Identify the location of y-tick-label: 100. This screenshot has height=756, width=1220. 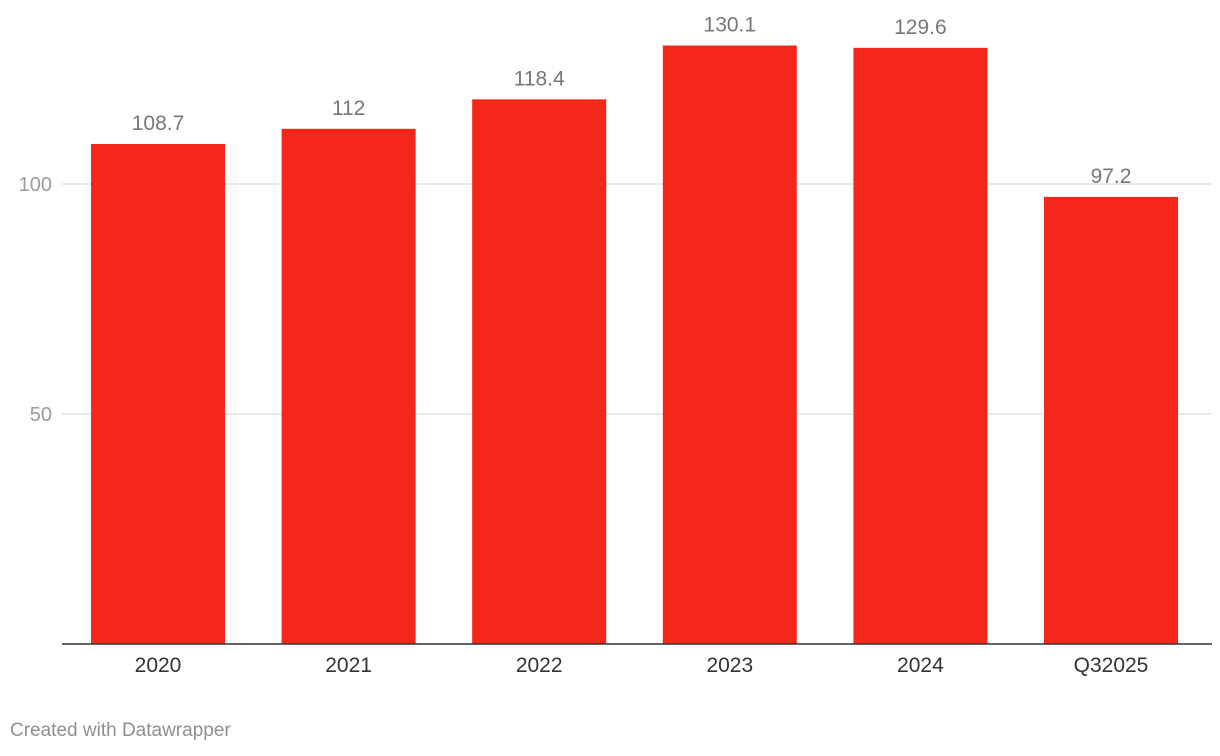
(35, 185).